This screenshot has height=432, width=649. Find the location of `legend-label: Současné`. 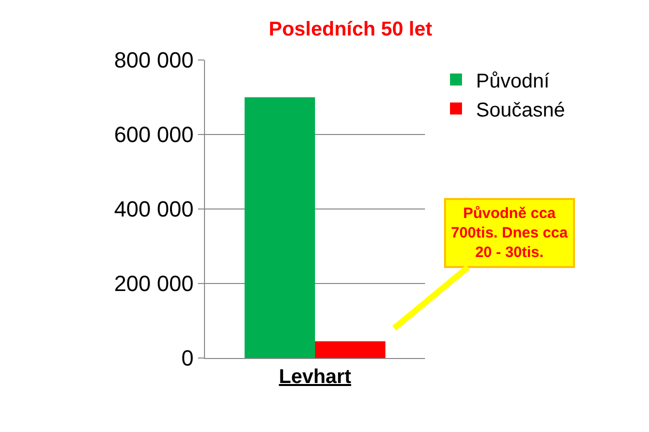

legend-label: Současné is located at coordinates (520, 110).